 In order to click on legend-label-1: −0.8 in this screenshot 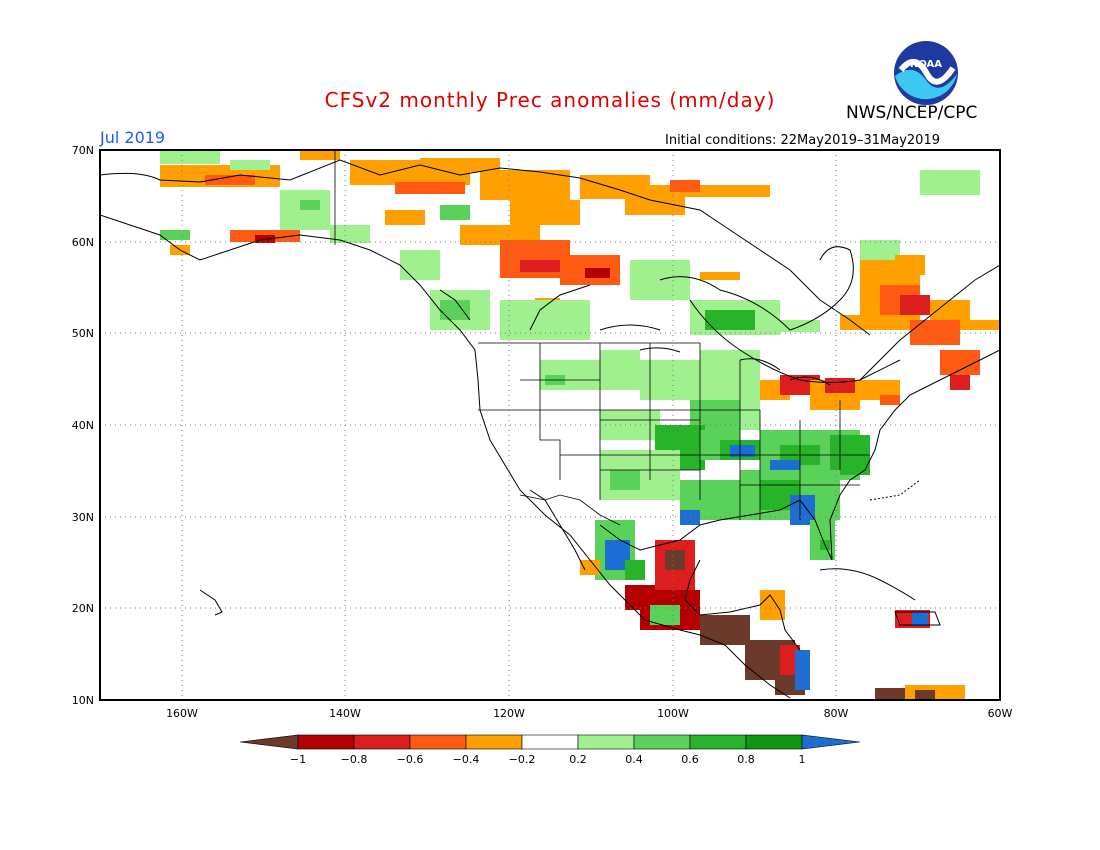, I will do `click(354, 759)`.